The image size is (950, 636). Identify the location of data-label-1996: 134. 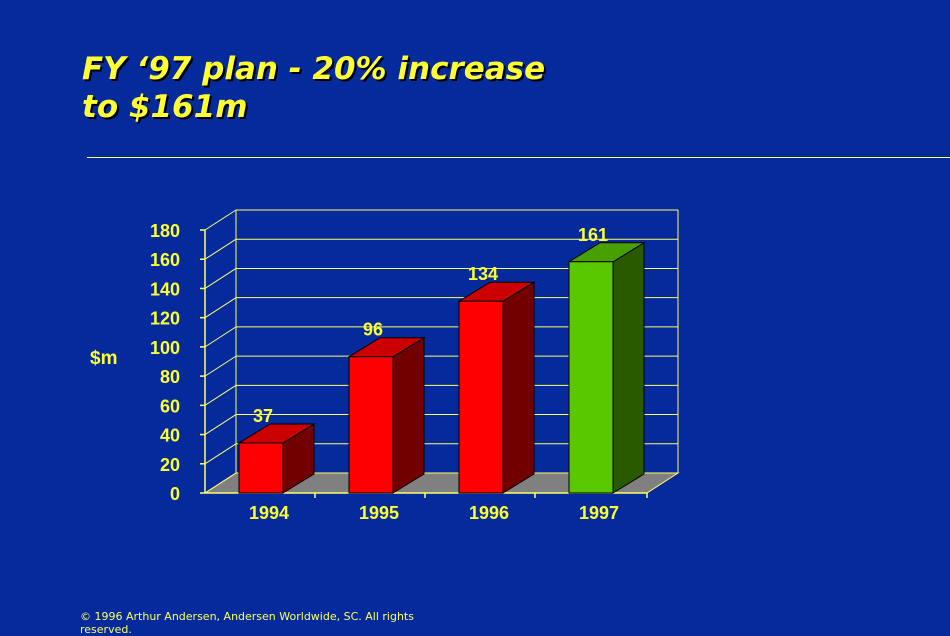
(483, 274).